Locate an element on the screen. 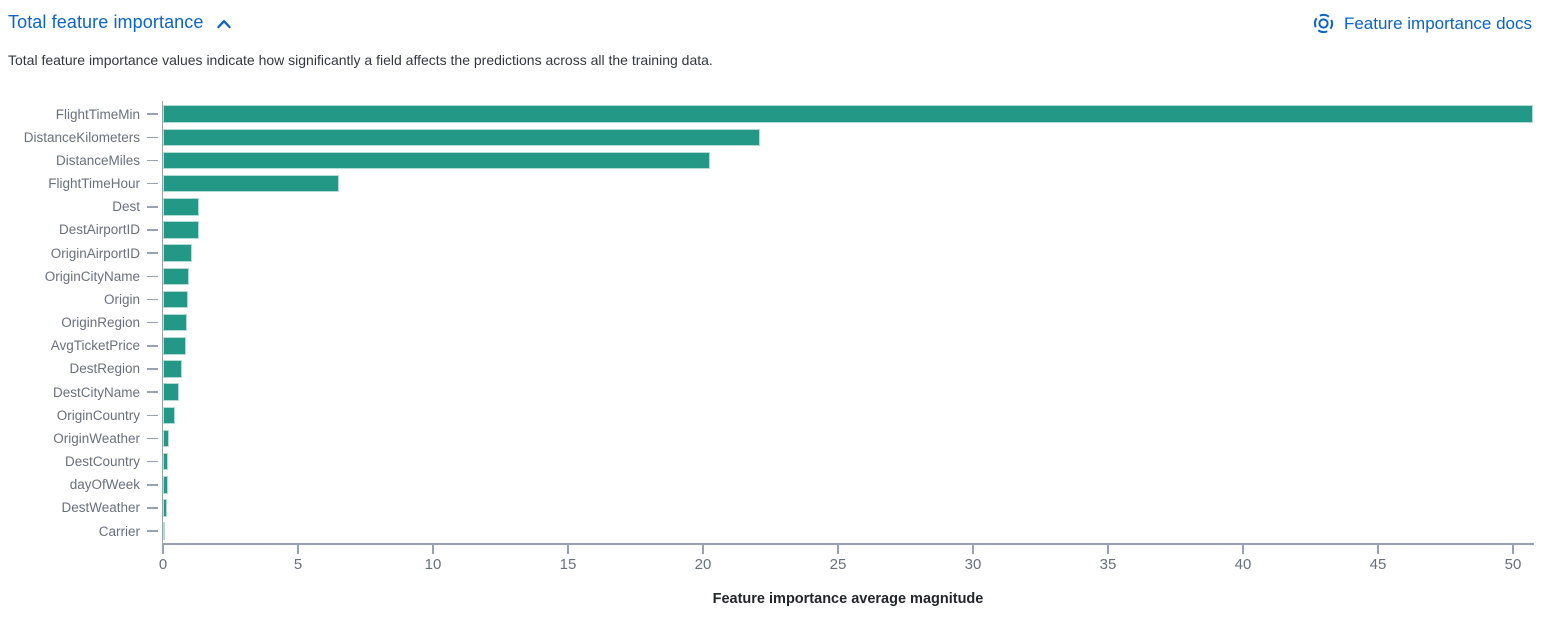  bar-Origin is located at coordinates (176, 299).